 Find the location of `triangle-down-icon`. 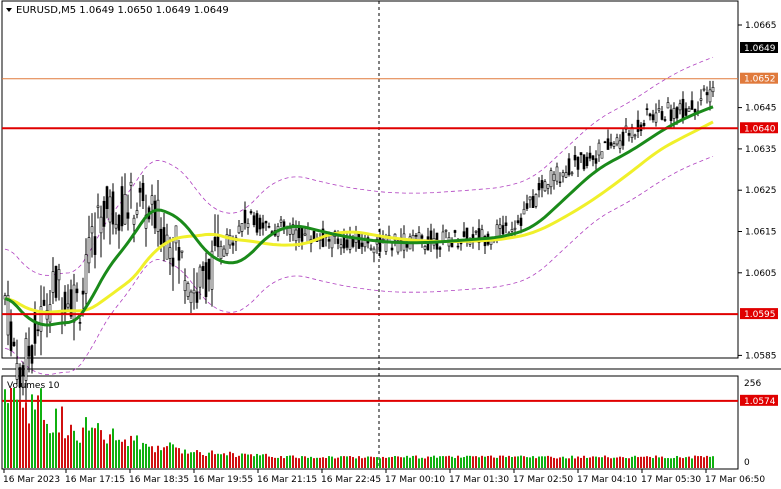

triangle-down-icon is located at coordinates (9, 10).